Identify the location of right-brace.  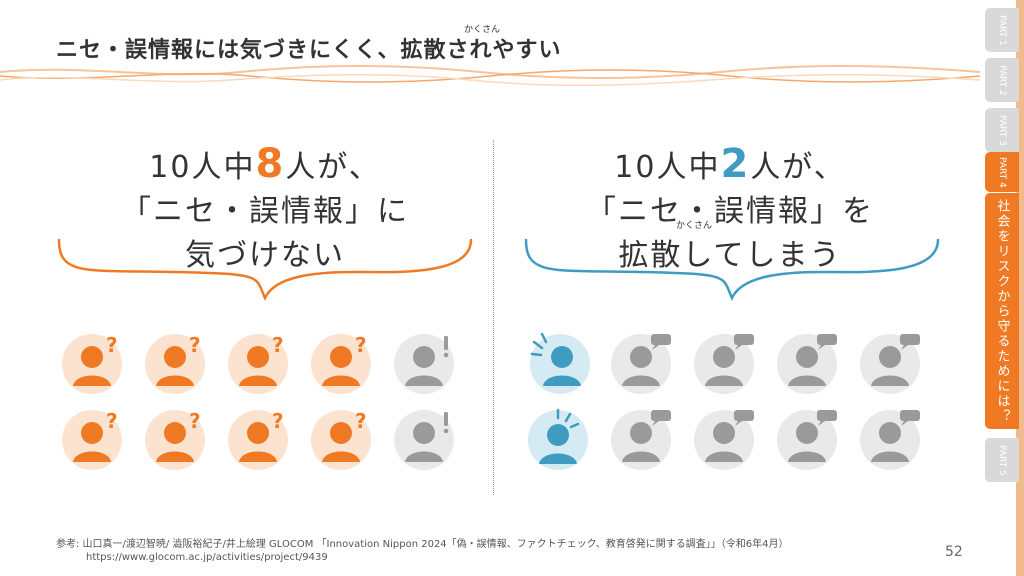
(732, 270).